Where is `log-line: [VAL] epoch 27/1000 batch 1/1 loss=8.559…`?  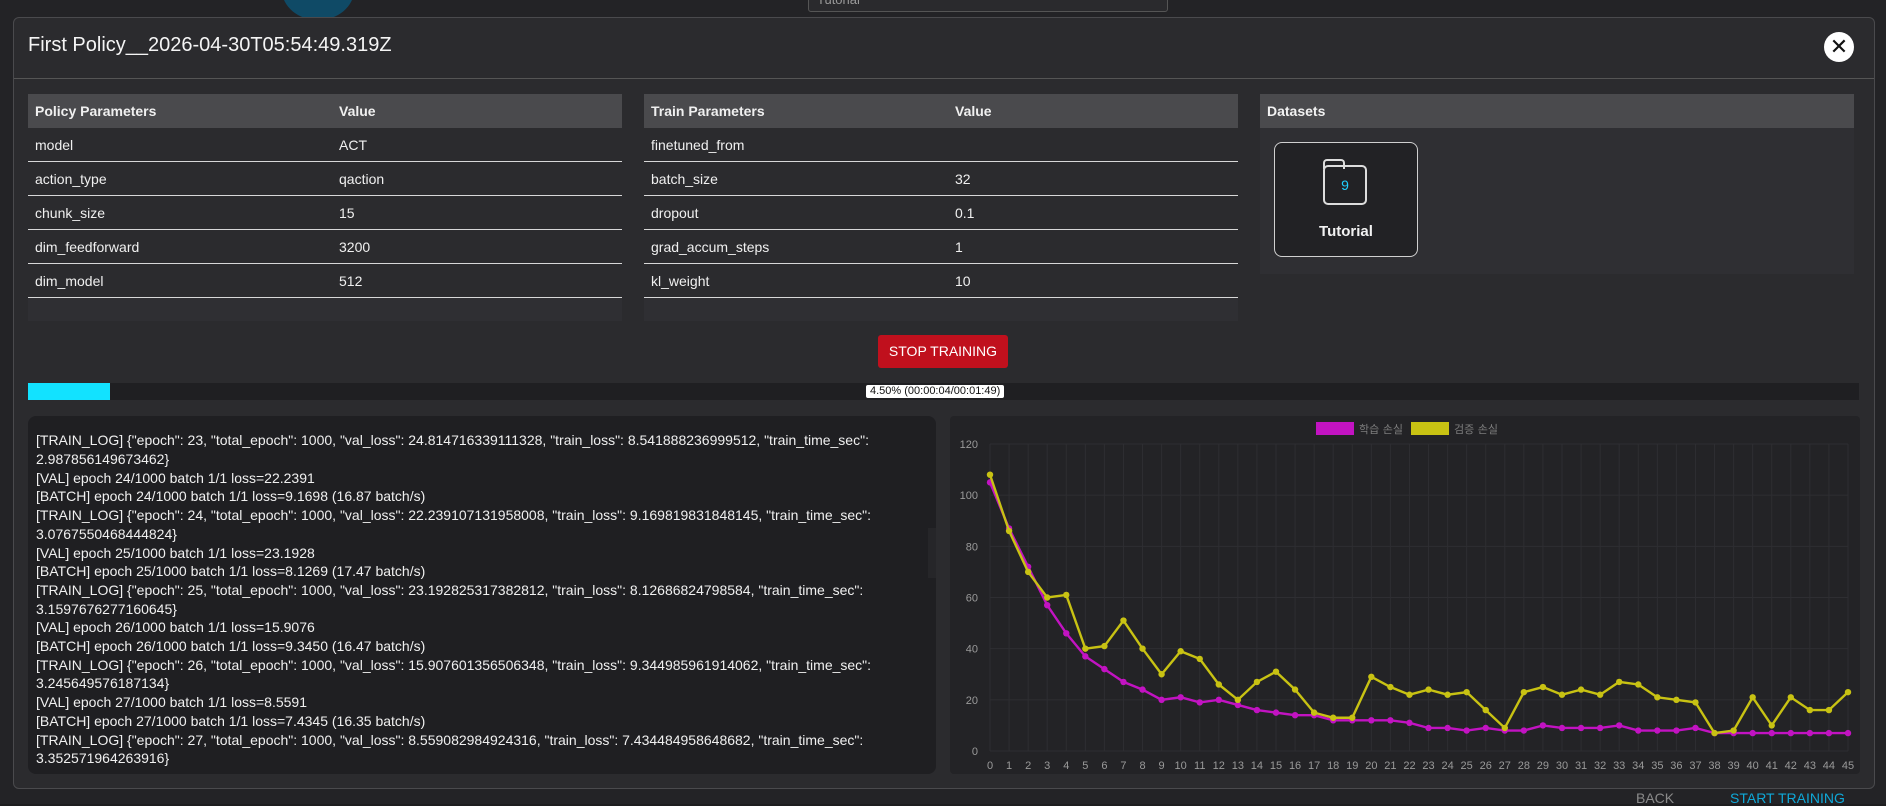 log-line: [VAL] epoch 27/1000 batch 1/1 loss=8.559… is located at coordinates (172, 702).